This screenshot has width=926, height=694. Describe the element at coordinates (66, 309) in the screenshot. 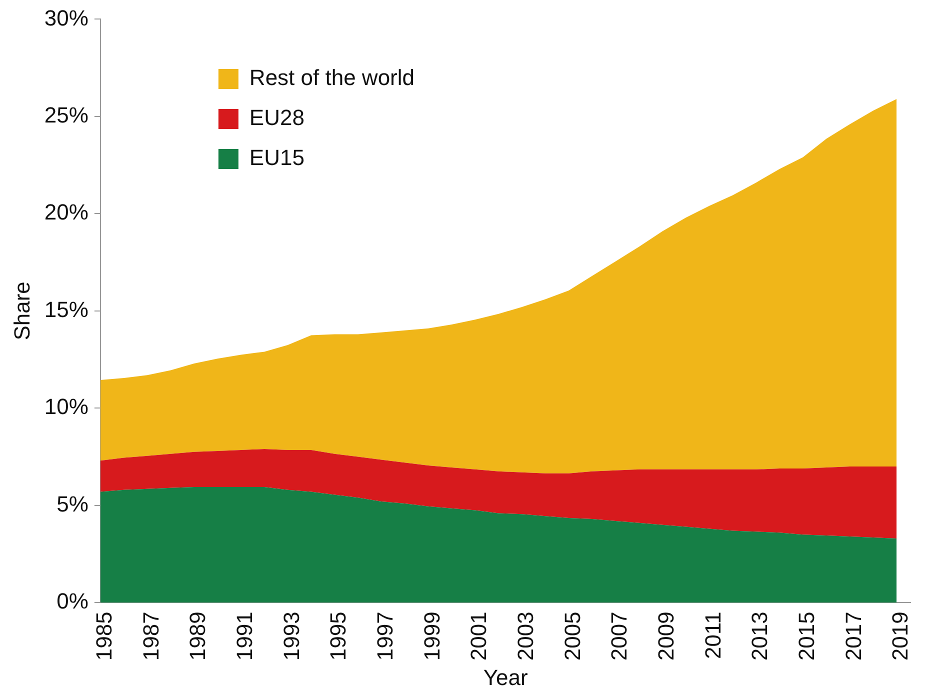

I see `y-tick-label: 15%` at that location.